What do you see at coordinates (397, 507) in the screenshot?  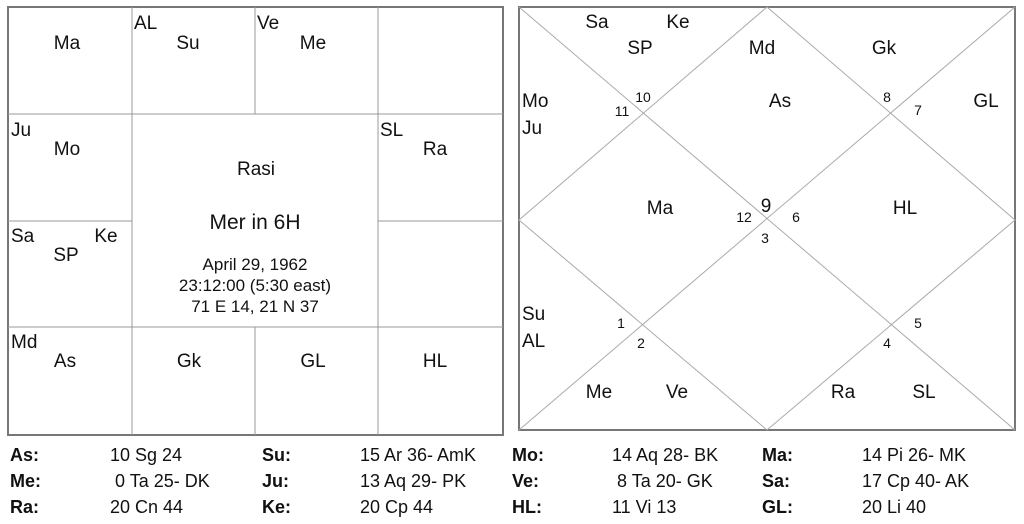 I see `position-value: 20 Cp 44` at bounding box center [397, 507].